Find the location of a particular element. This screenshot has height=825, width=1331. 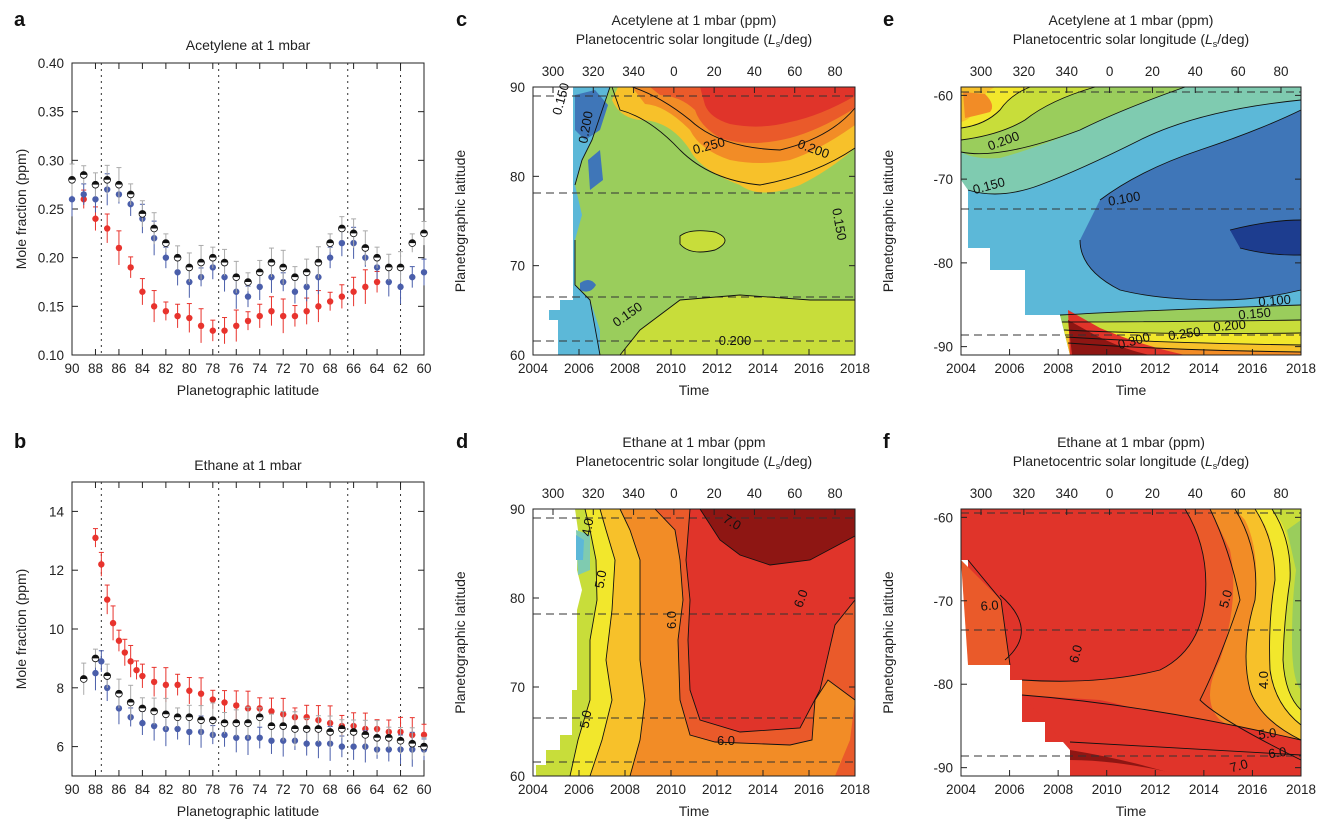

y-axis-label-d: Planetographic latitude is located at coordinates (460, 642).